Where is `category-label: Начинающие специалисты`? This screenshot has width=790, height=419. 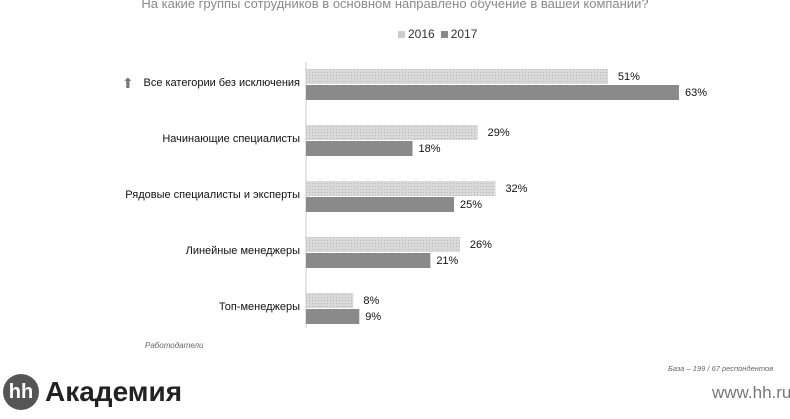 category-label: Начинающие специалисты is located at coordinates (231, 139).